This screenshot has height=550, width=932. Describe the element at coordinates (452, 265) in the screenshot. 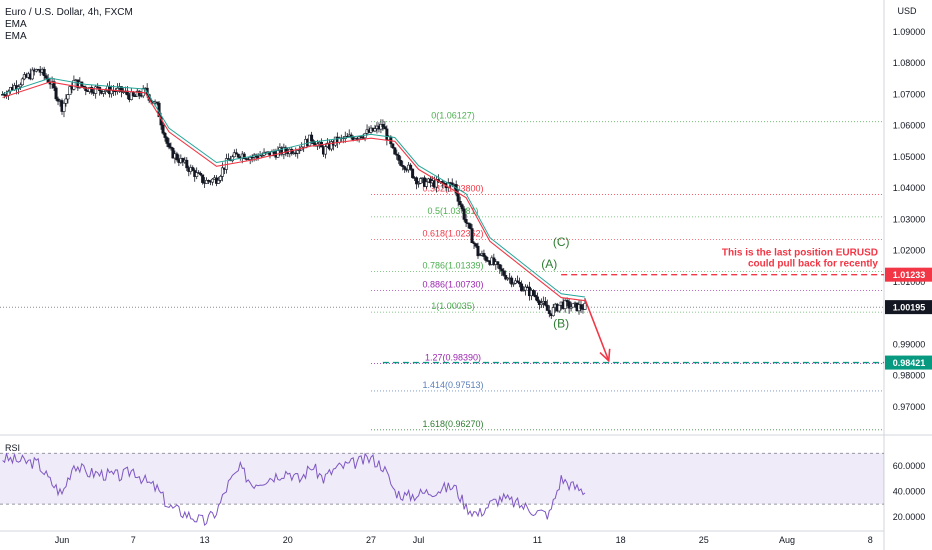

I see `fib-level-label: 0.786(1.01339)` at that location.